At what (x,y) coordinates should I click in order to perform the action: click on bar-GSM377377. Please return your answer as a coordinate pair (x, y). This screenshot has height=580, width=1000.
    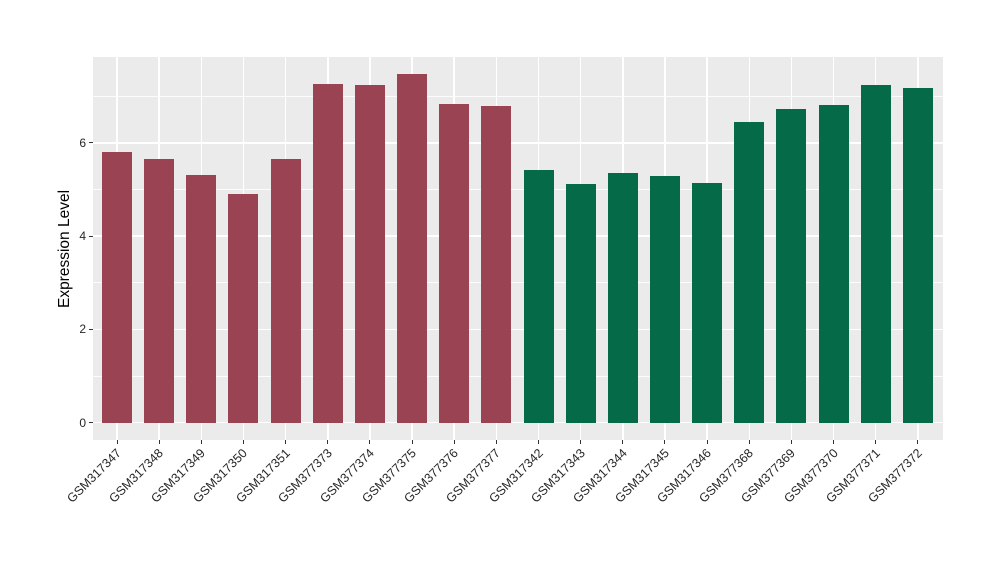
    Looking at the image, I should click on (496, 264).